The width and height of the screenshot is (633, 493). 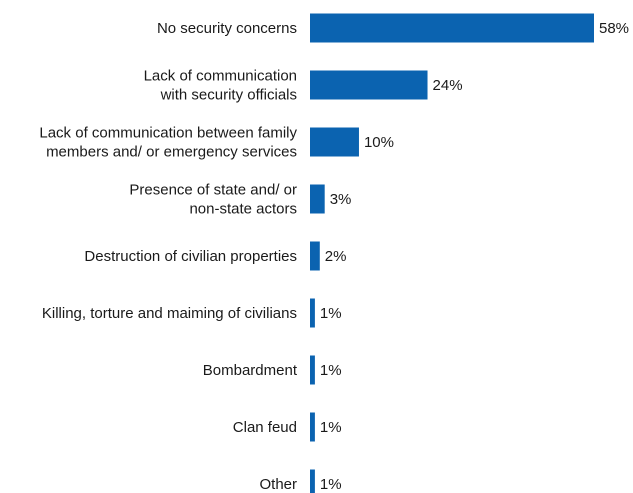 I want to click on value-label-3: 3%, so click(x=341, y=199).